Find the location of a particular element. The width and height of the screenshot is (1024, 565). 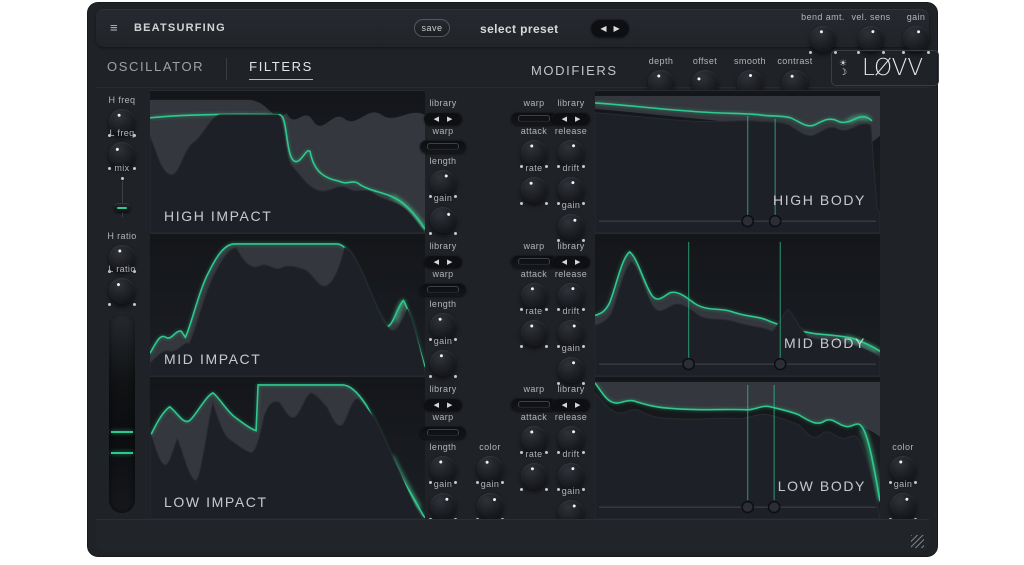

save-button: save is located at coordinates (432, 28).